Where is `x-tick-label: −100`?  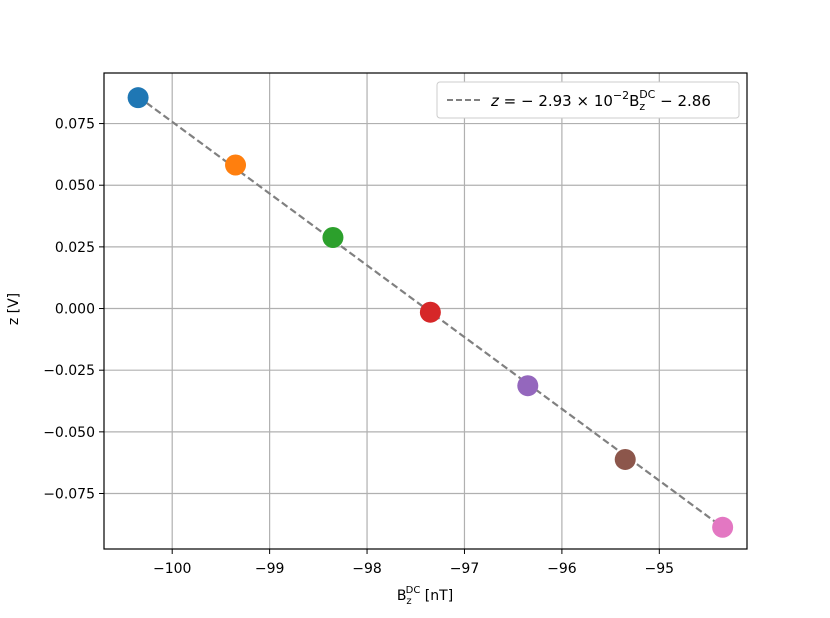 x-tick-label: −100 is located at coordinates (172, 569).